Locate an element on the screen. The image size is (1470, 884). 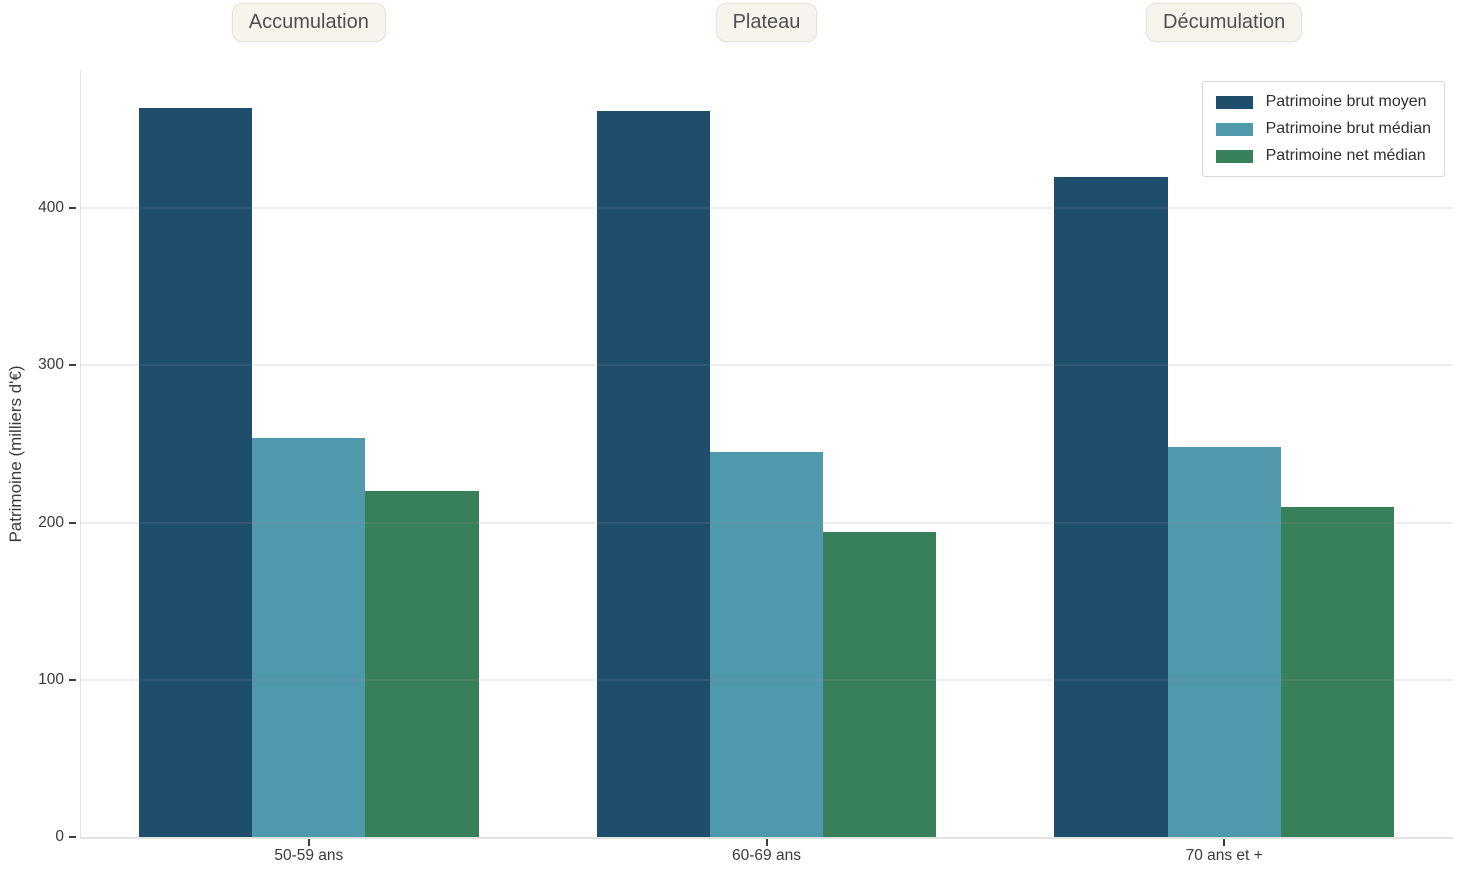
legend-entry: Patrimoine brut moyen is located at coordinates (1323, 102).